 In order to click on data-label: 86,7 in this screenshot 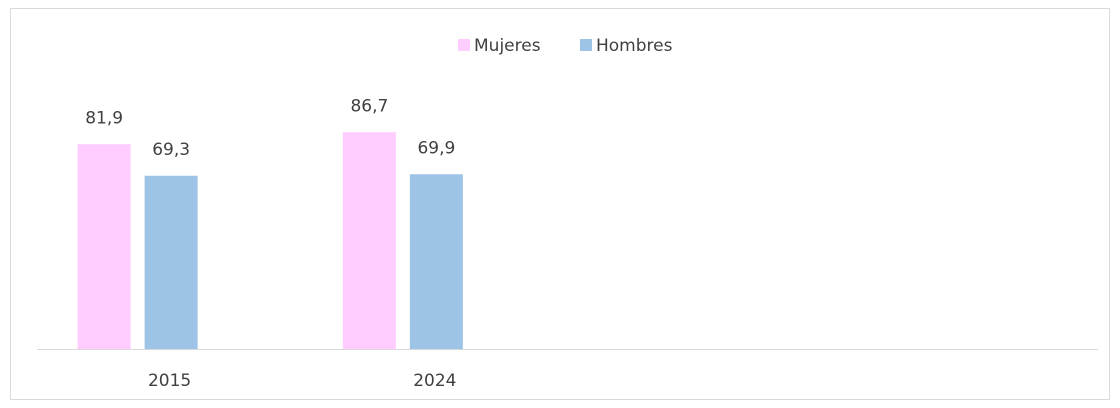, I will do `click(369, 106)`.